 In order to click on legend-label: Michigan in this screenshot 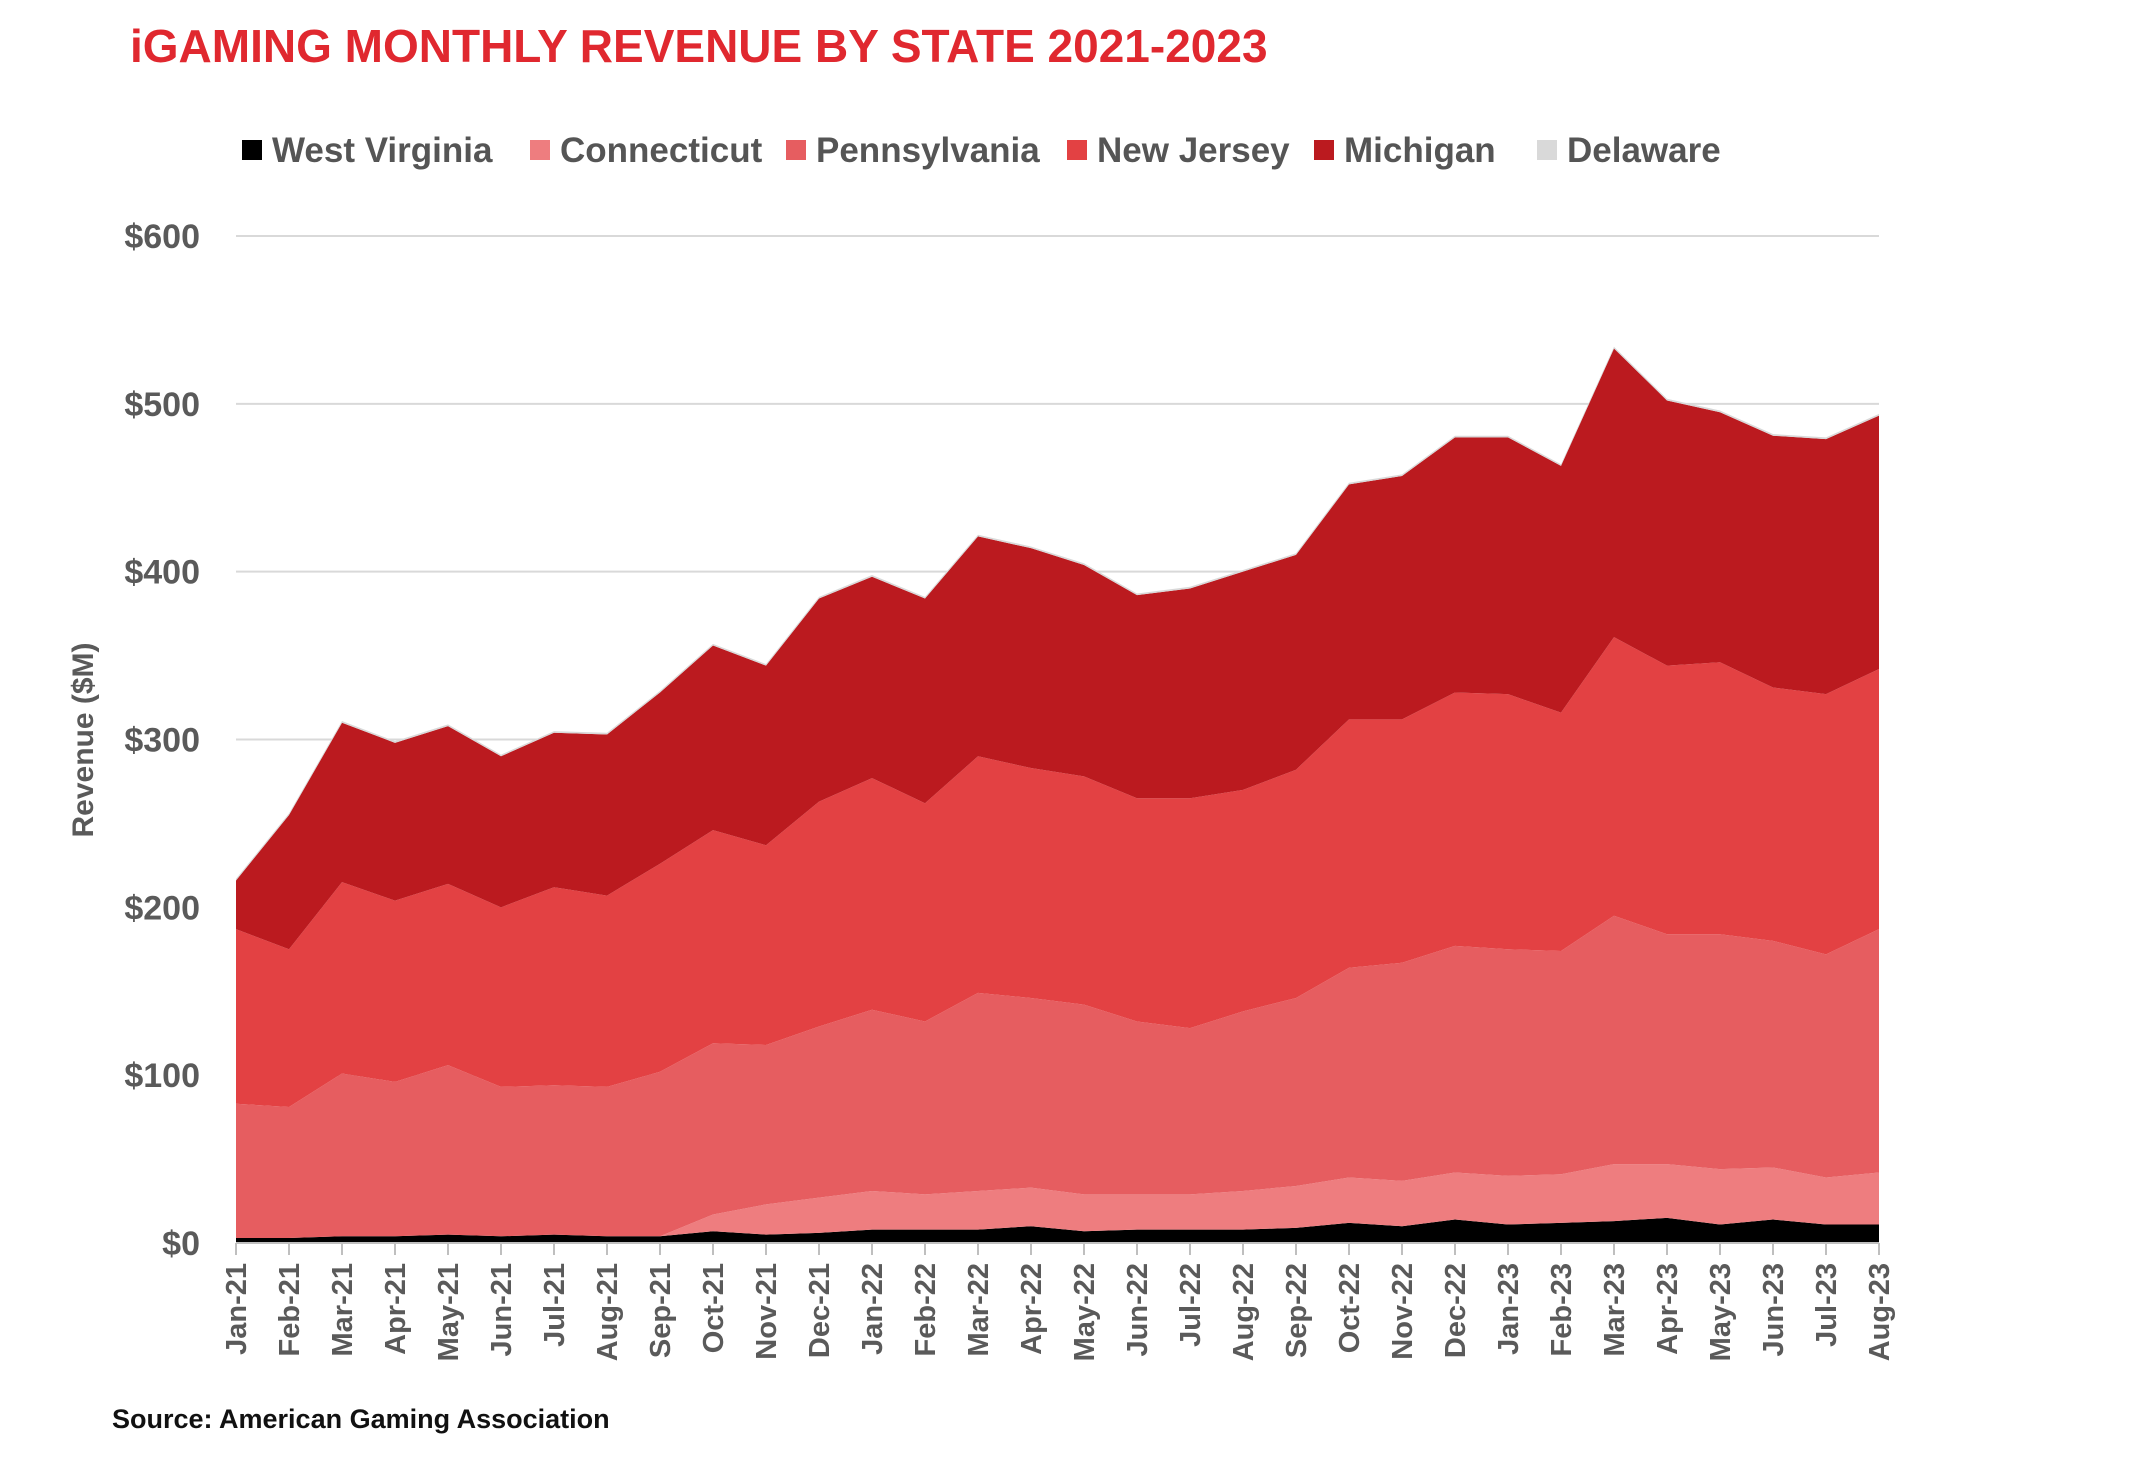, I will do `click(1420, 150)`.